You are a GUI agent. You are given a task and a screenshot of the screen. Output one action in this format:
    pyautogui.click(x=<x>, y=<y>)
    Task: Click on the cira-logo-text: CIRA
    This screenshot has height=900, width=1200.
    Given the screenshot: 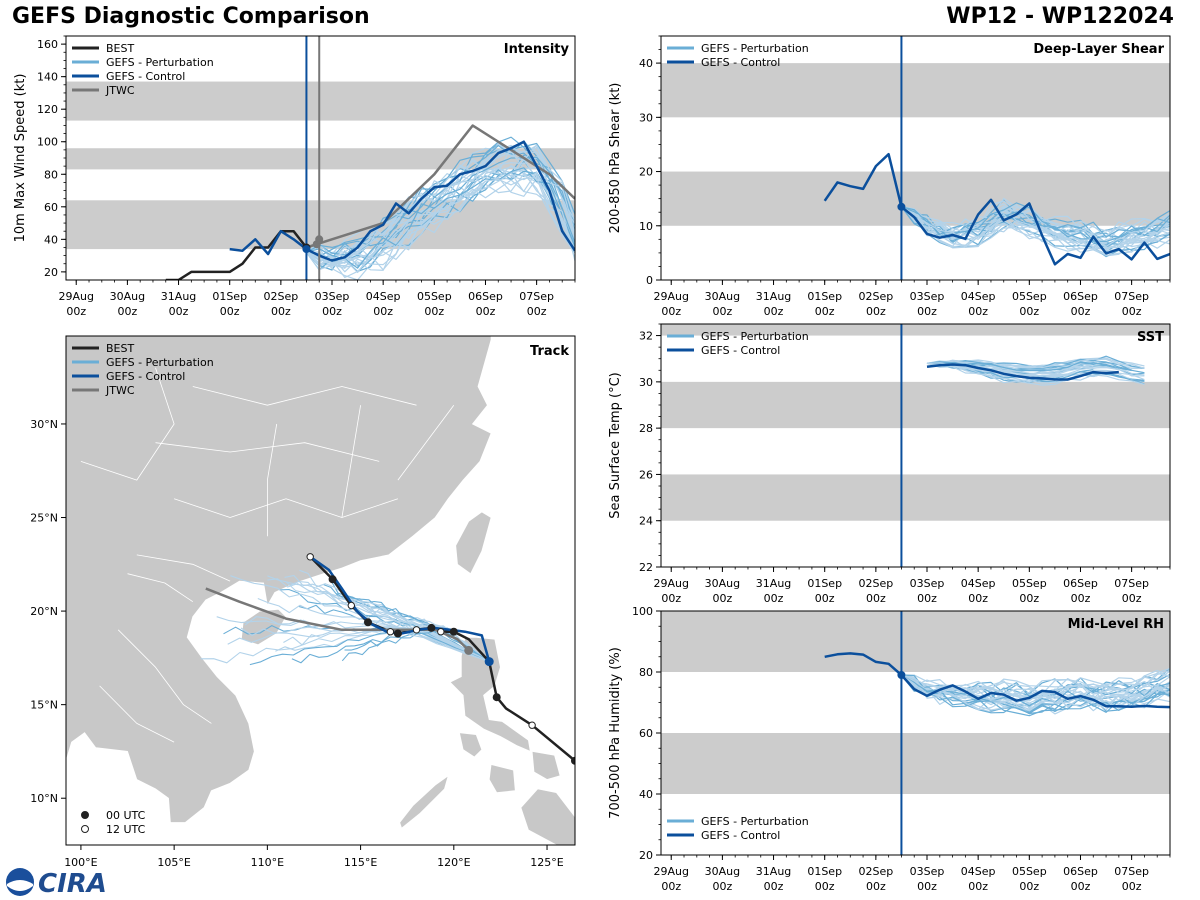 What is the action you would take?
    pyautogui.click(x=72, y=883)
    